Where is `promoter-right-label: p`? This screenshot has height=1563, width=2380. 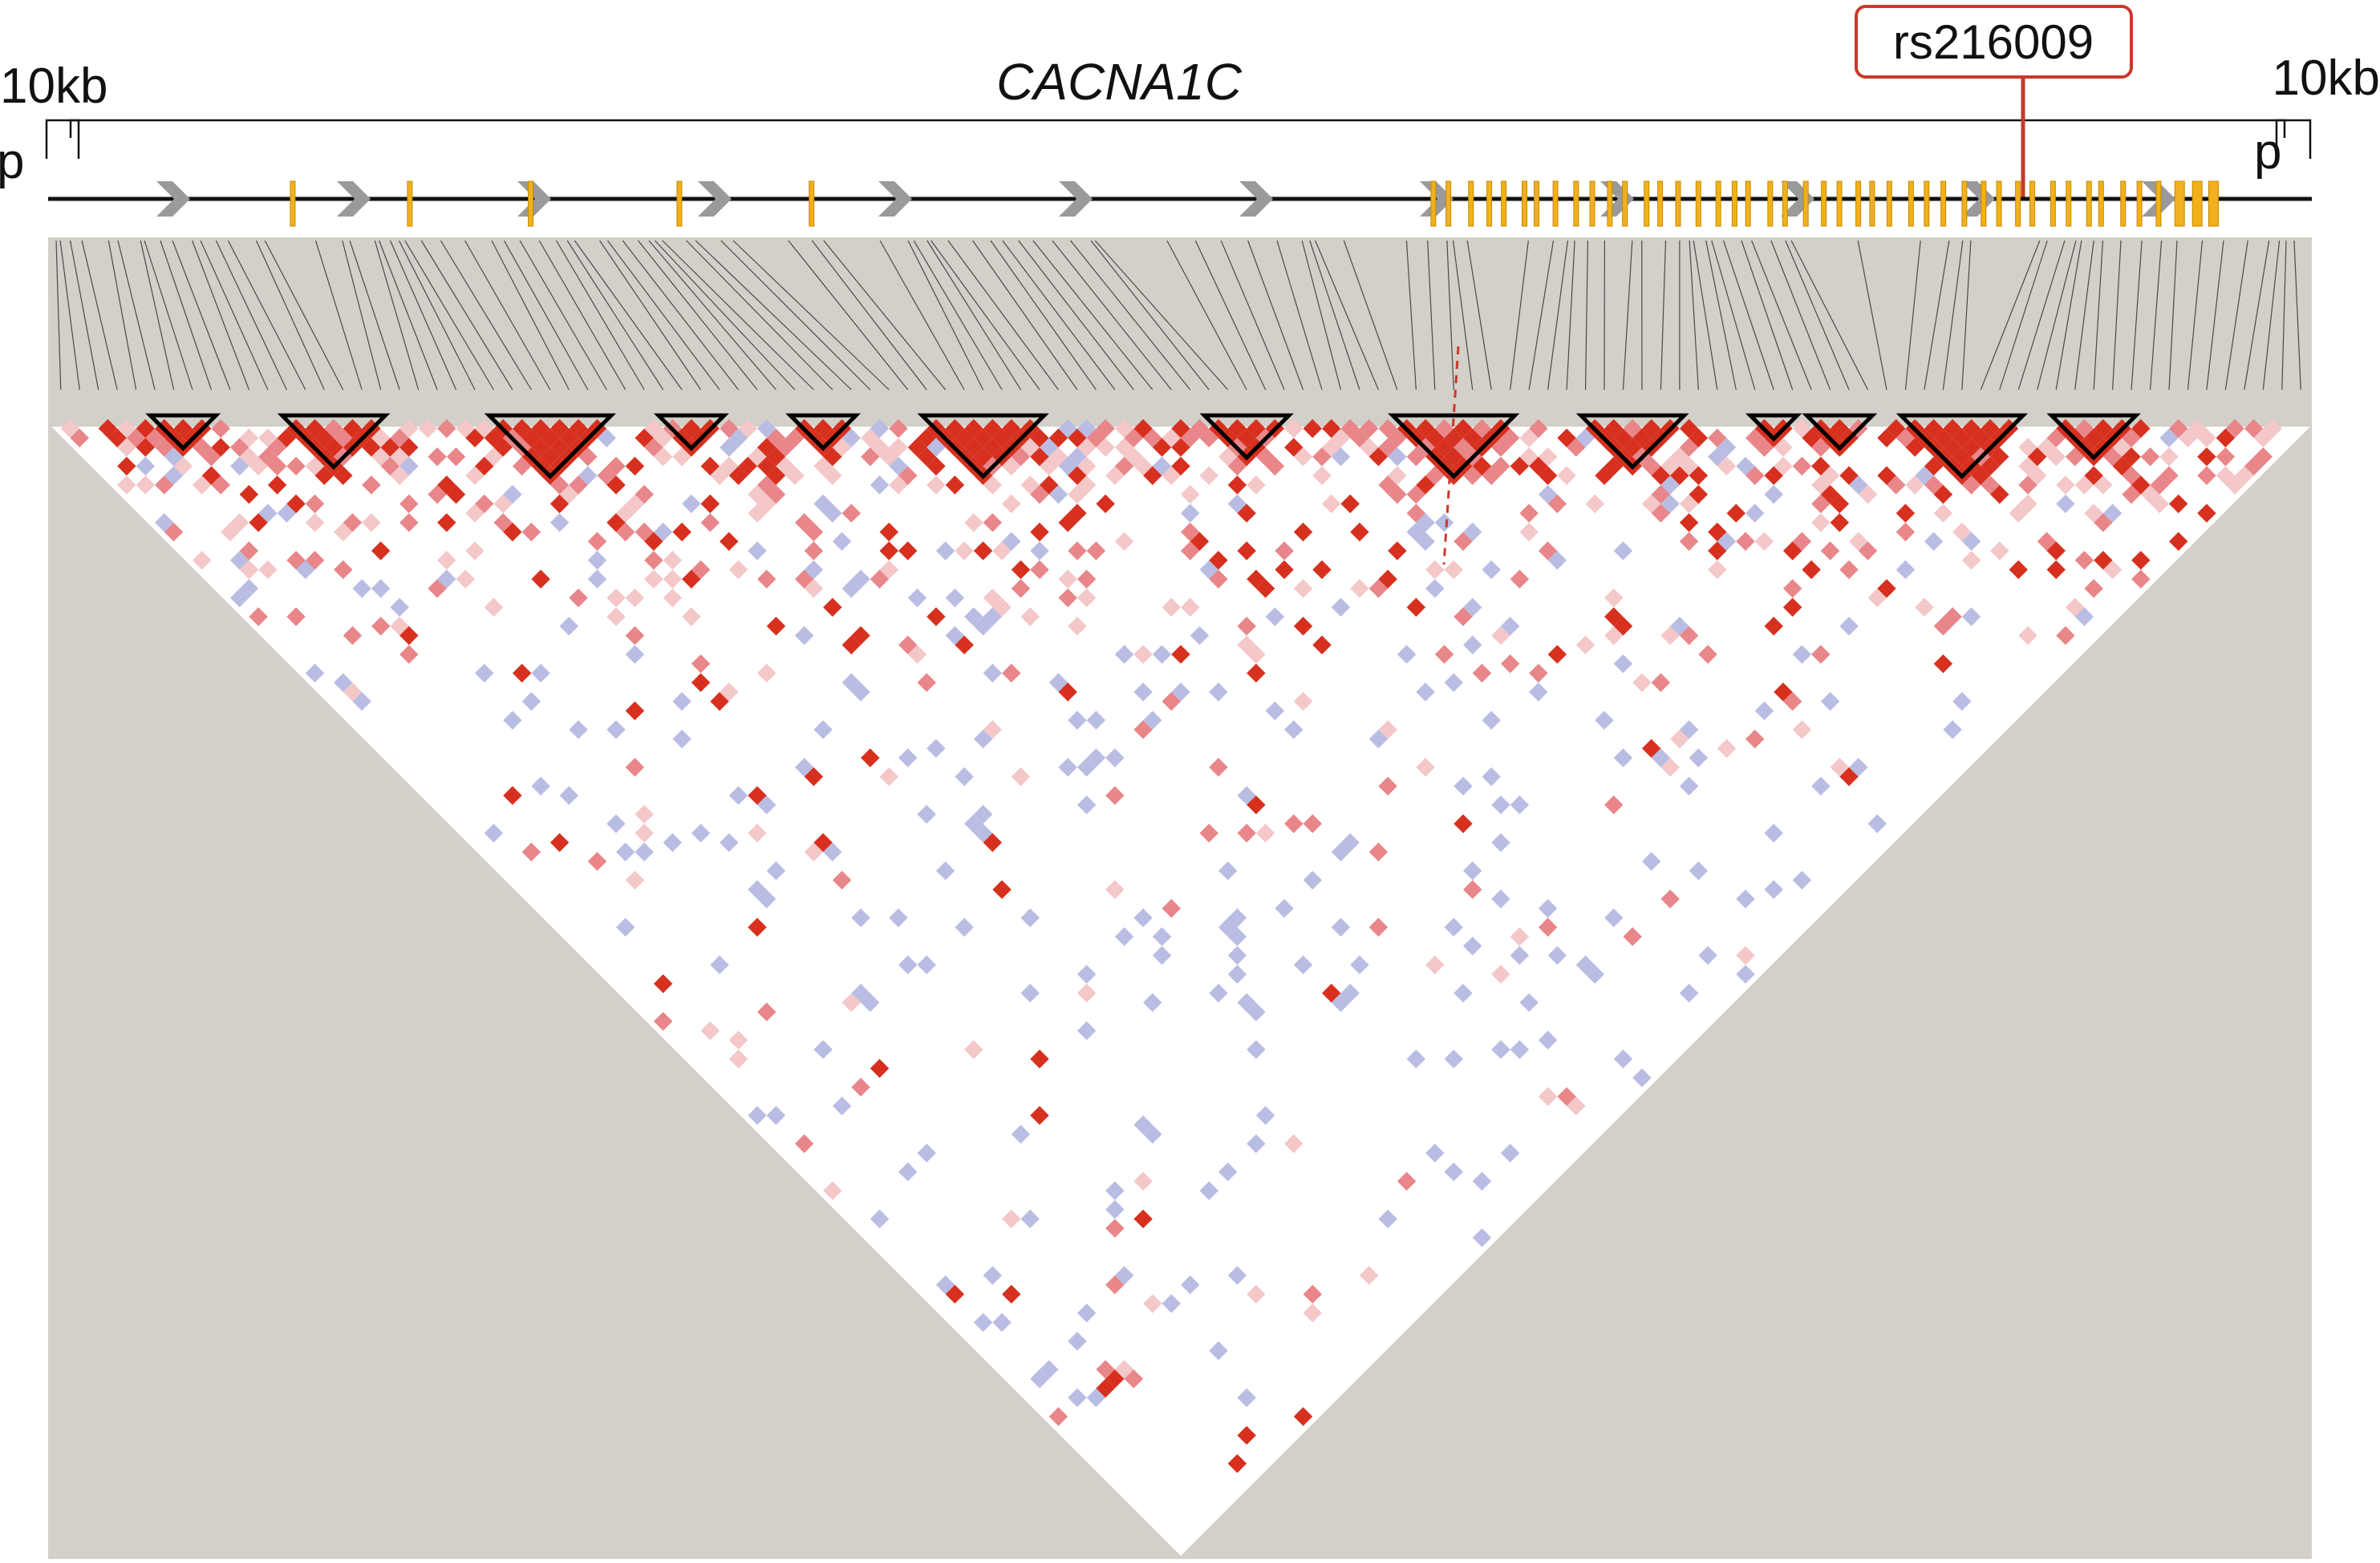
promoter-right-label: p is located at coordinates (2267, 152).